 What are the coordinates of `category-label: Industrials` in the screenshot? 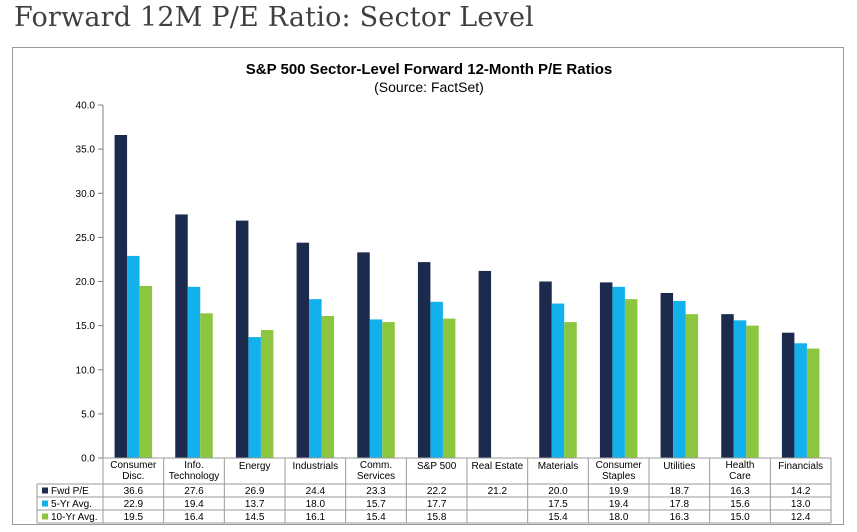 It's located at (316, 466).